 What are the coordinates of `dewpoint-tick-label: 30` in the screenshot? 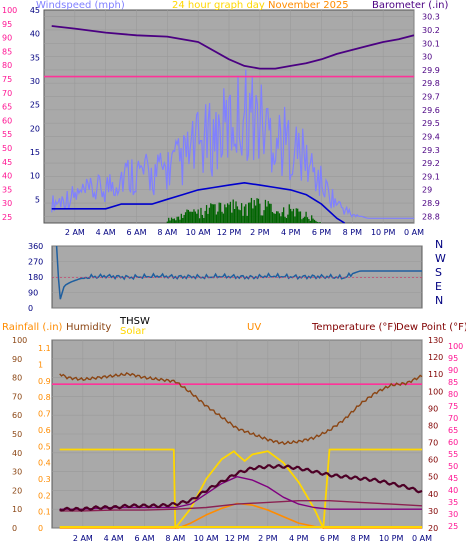 It's located at (453, 514).